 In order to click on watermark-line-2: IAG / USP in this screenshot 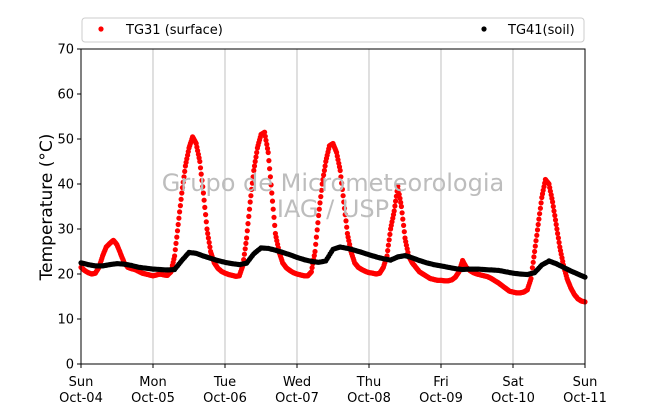, I will do `click(333, 209)`.